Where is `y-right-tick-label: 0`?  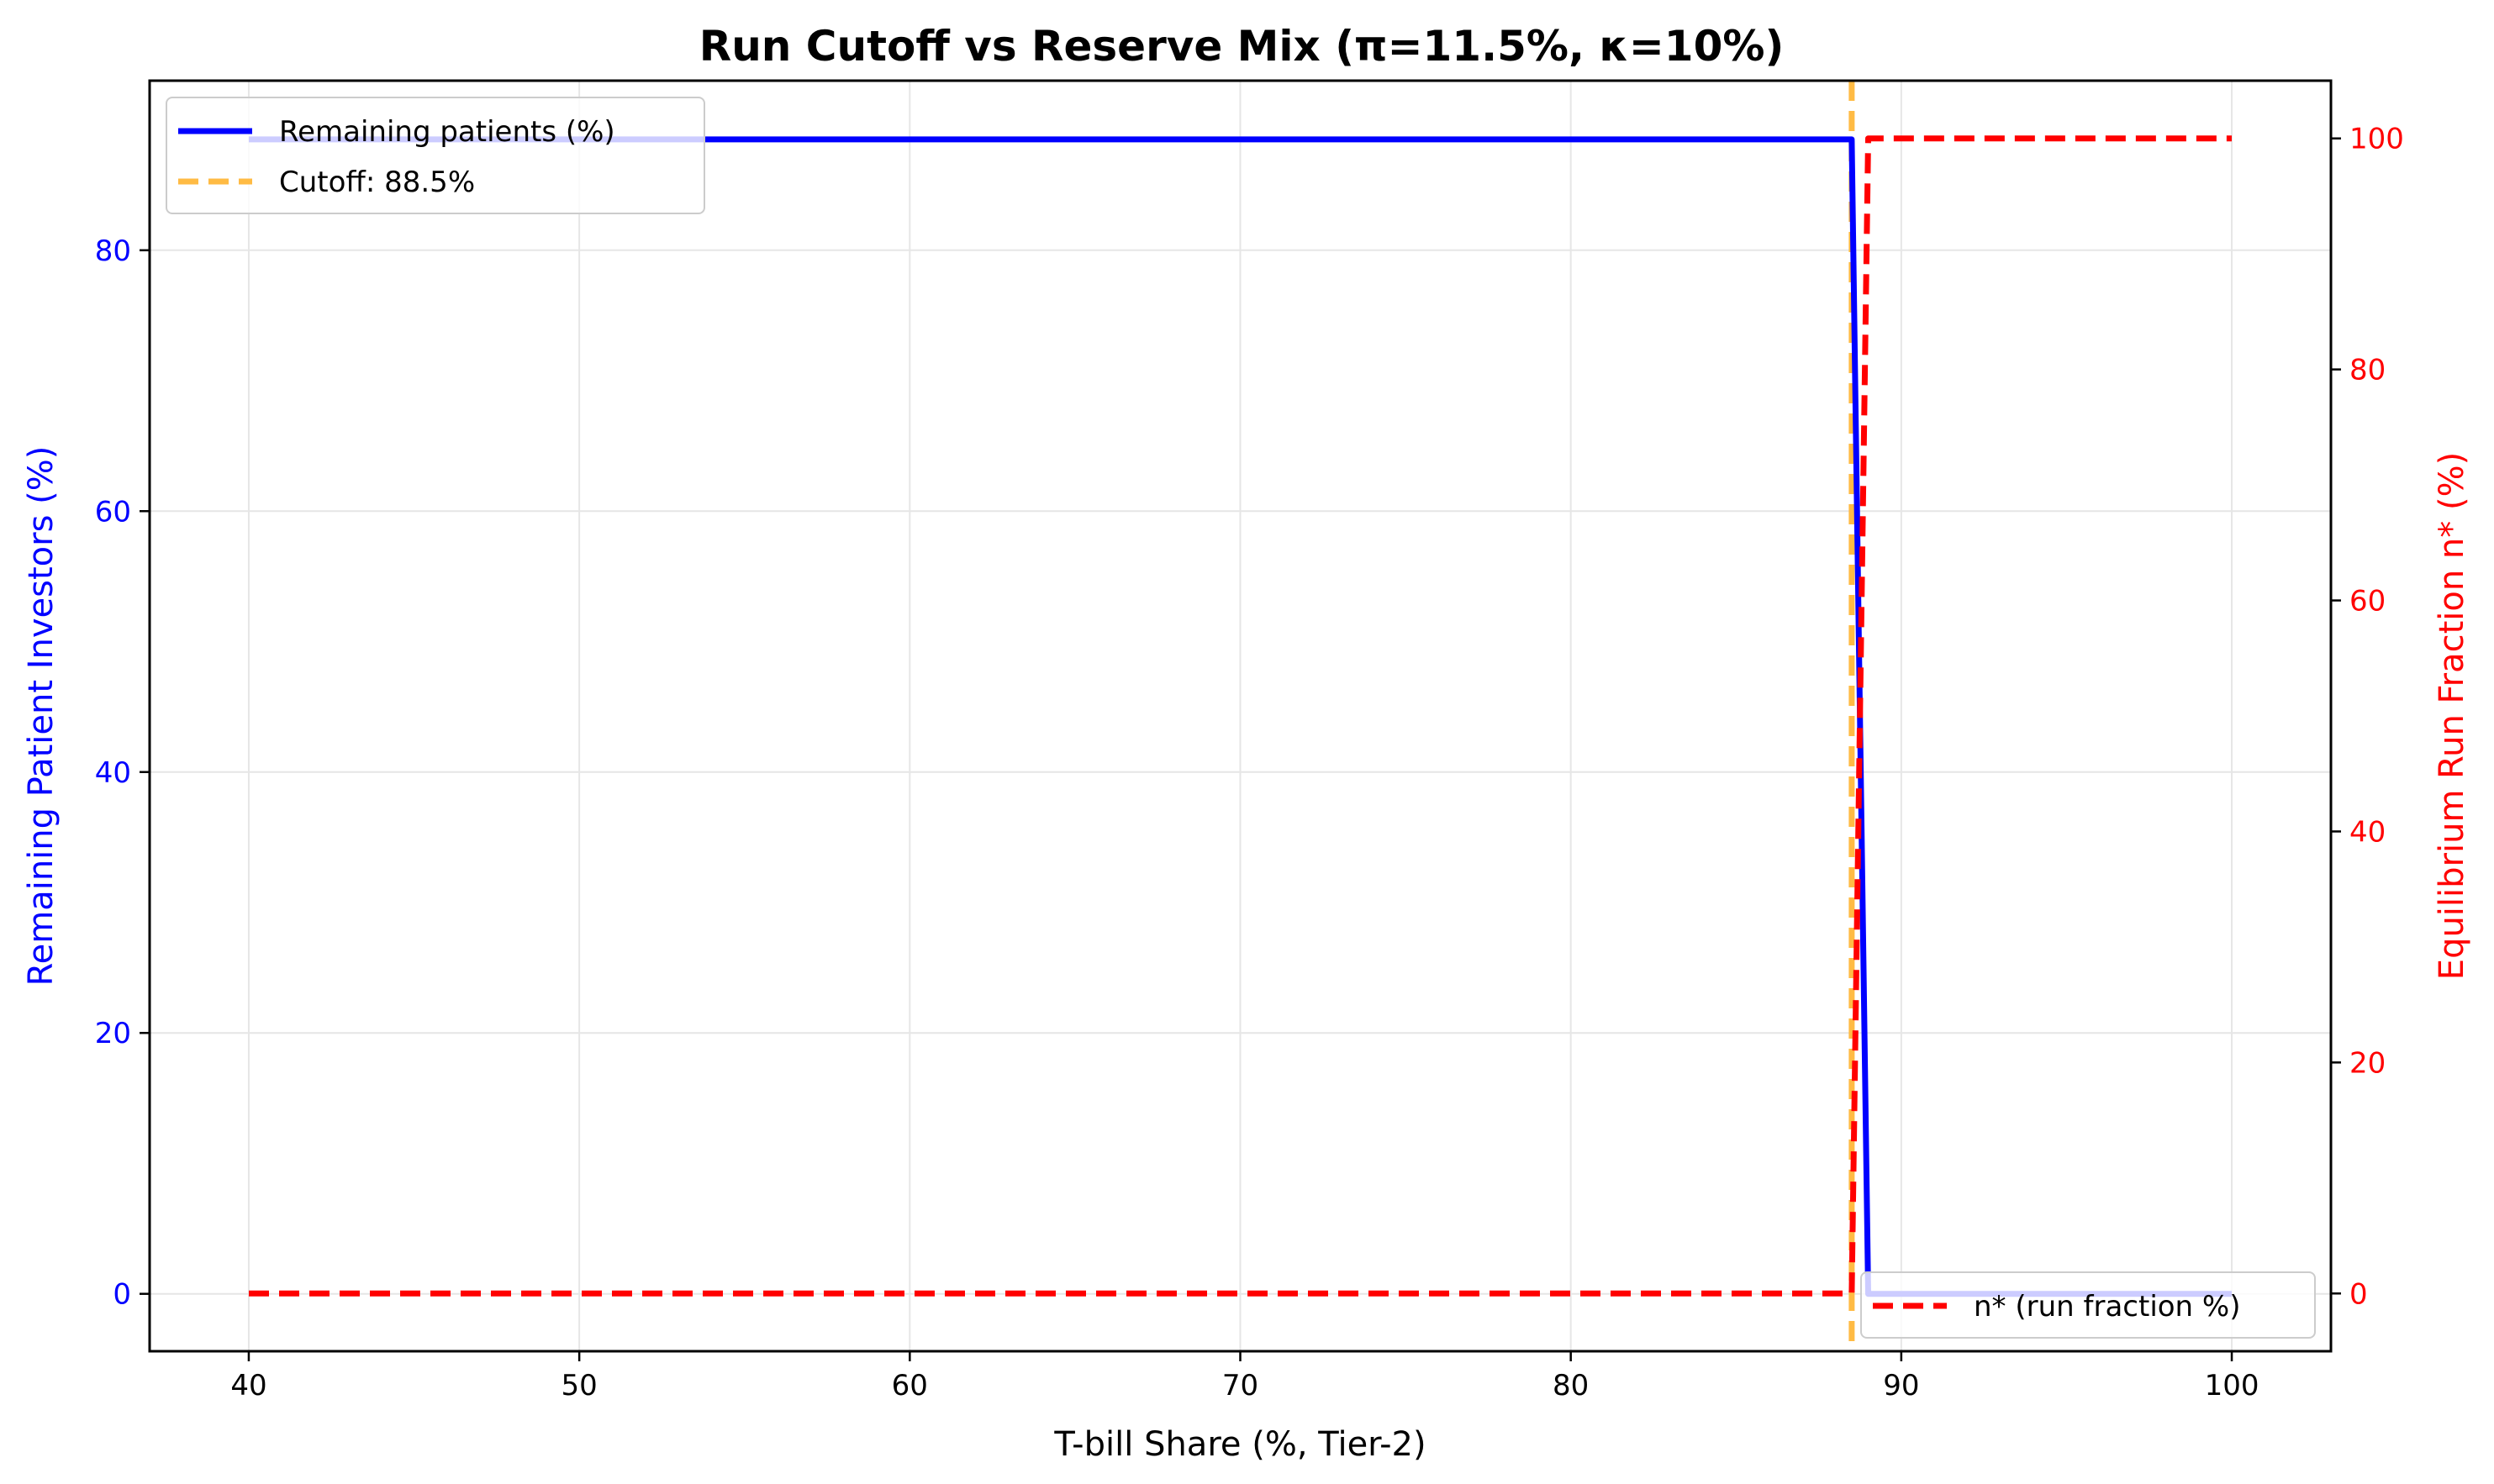 y-right-tick-label: 0 is located at coordinates (2358, 1294).